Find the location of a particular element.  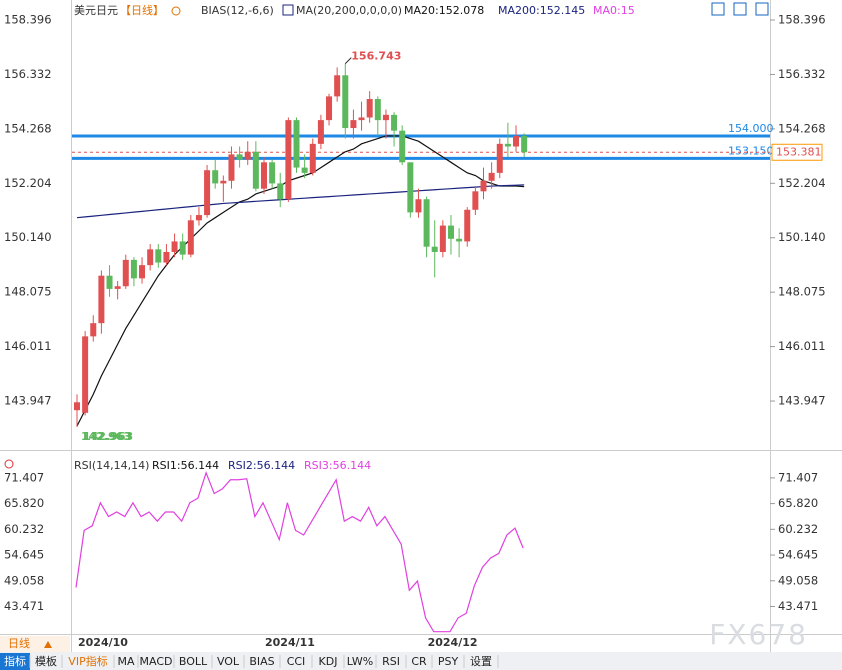

toolbar-item: 设置 is located at coordinates (481, 661).